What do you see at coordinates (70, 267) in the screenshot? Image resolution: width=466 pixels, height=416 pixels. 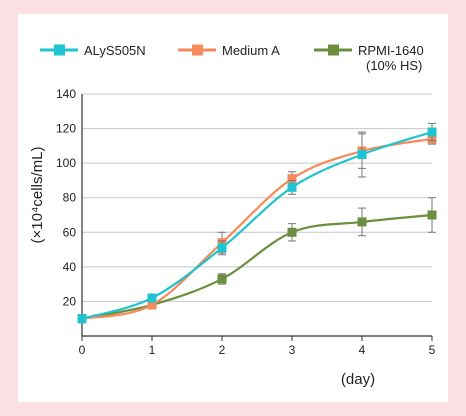 I see `y-tick-label: 40` at bounding box center [70, 267].